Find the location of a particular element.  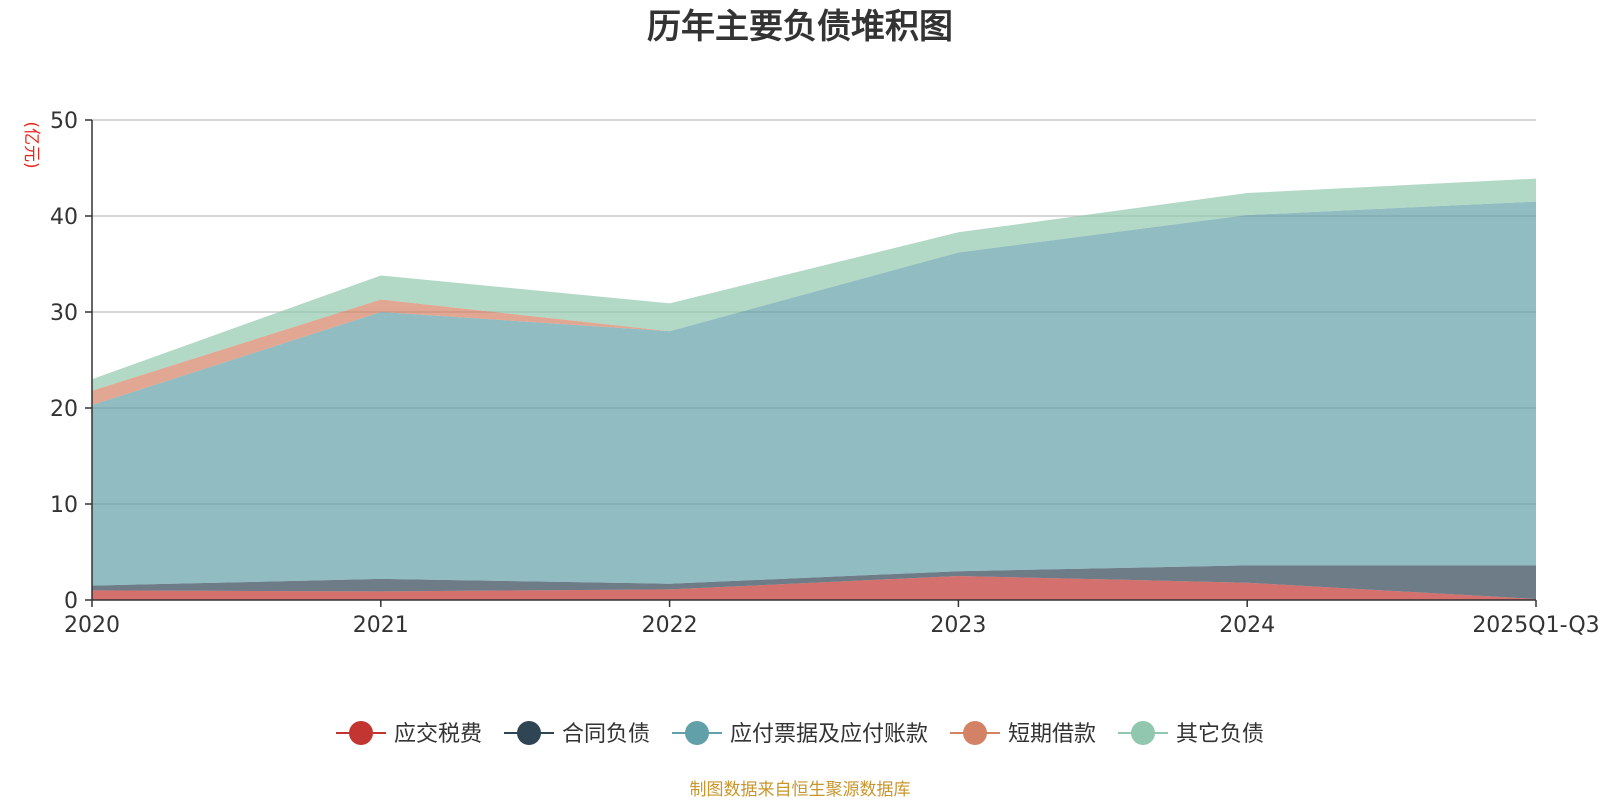

chart-title: 历年主要负债堆积图 is located at coordinates (800, 27).